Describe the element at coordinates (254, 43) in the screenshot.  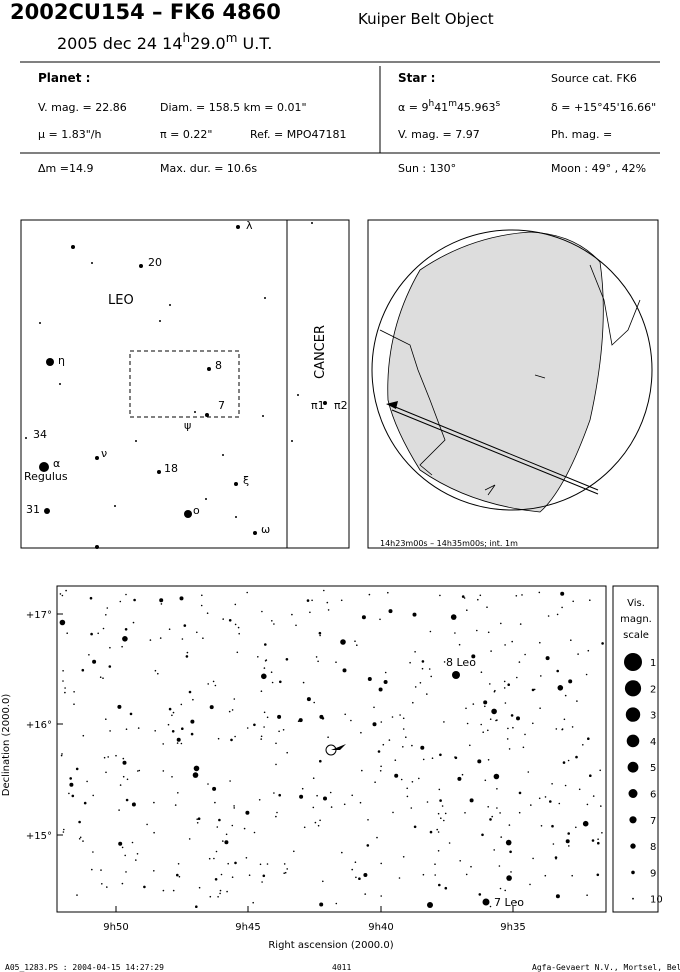
I see `date-part: U.T.` at that location.